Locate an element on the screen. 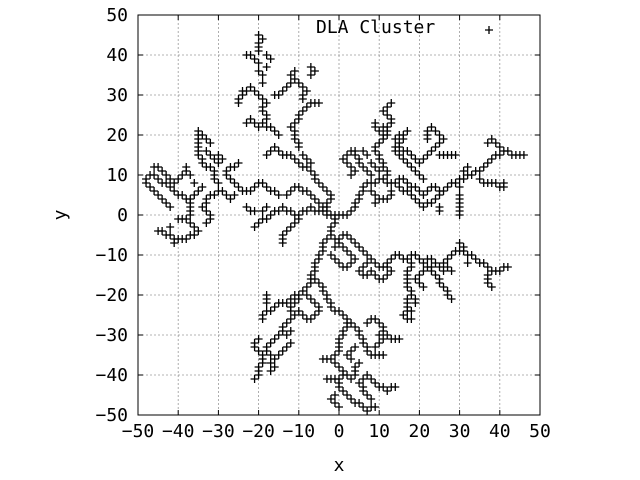 The width and height of the screenshot is (640, 480). x-tick-label: −30 is located at coordinates (218, 431).